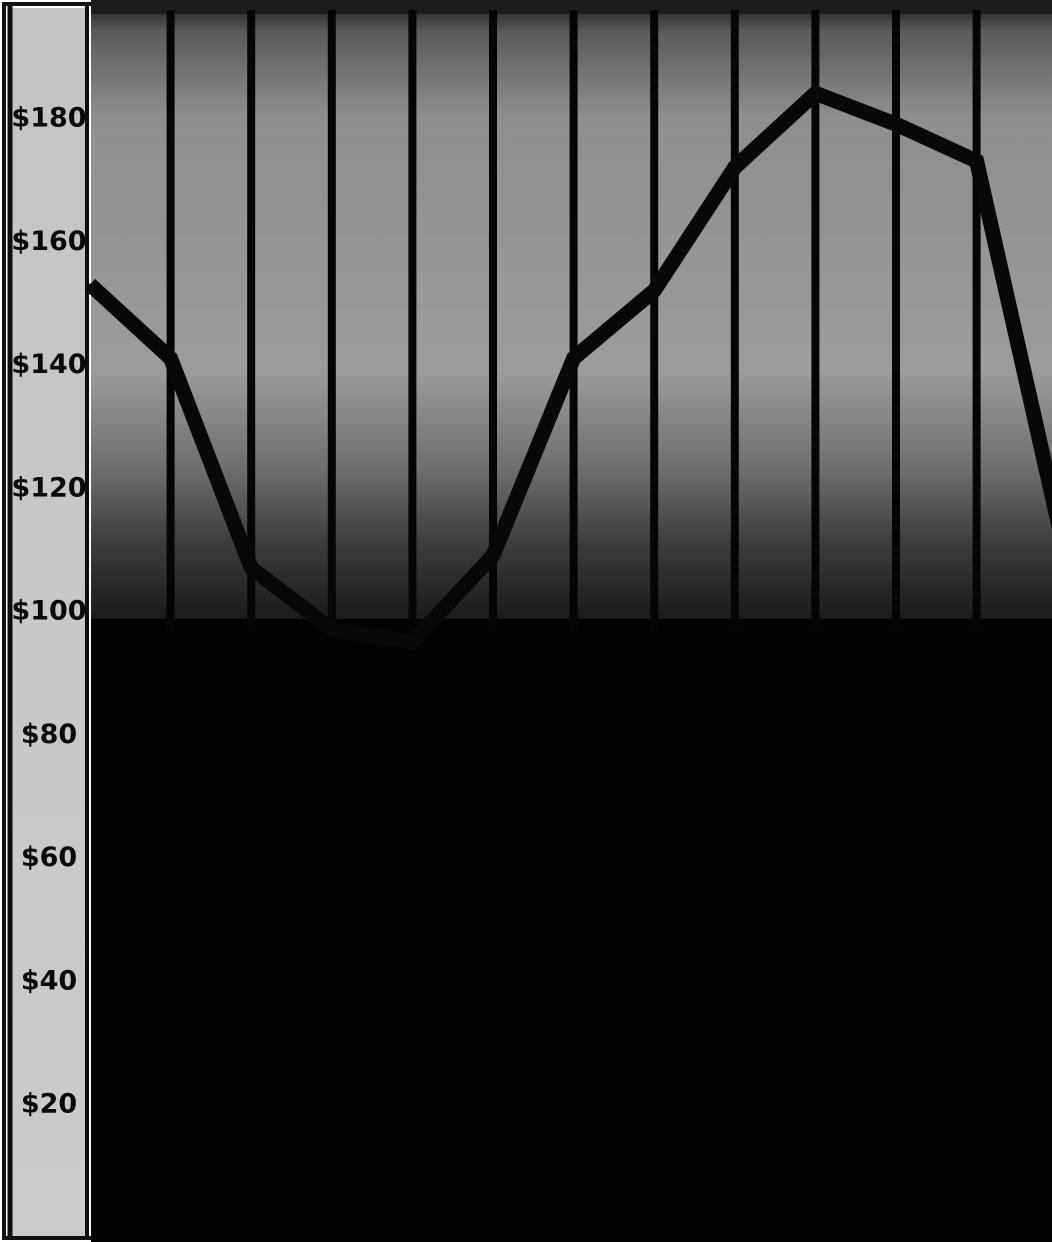 This screenshot has height=1242, width=1052. Describe the element at coordinates (49, 734) in the screenshot. I see `y-tick-label: $80` at that location.